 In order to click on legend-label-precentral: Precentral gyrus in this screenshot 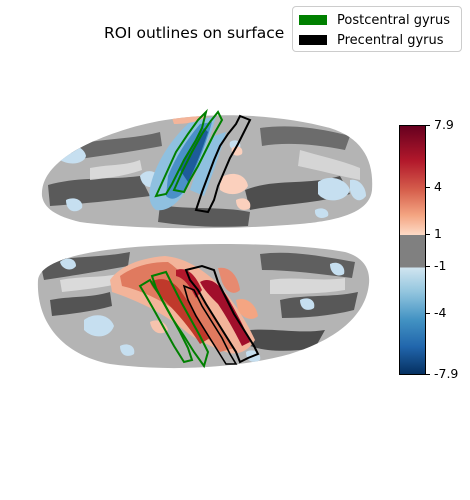, I will do `click(390, 40)`.